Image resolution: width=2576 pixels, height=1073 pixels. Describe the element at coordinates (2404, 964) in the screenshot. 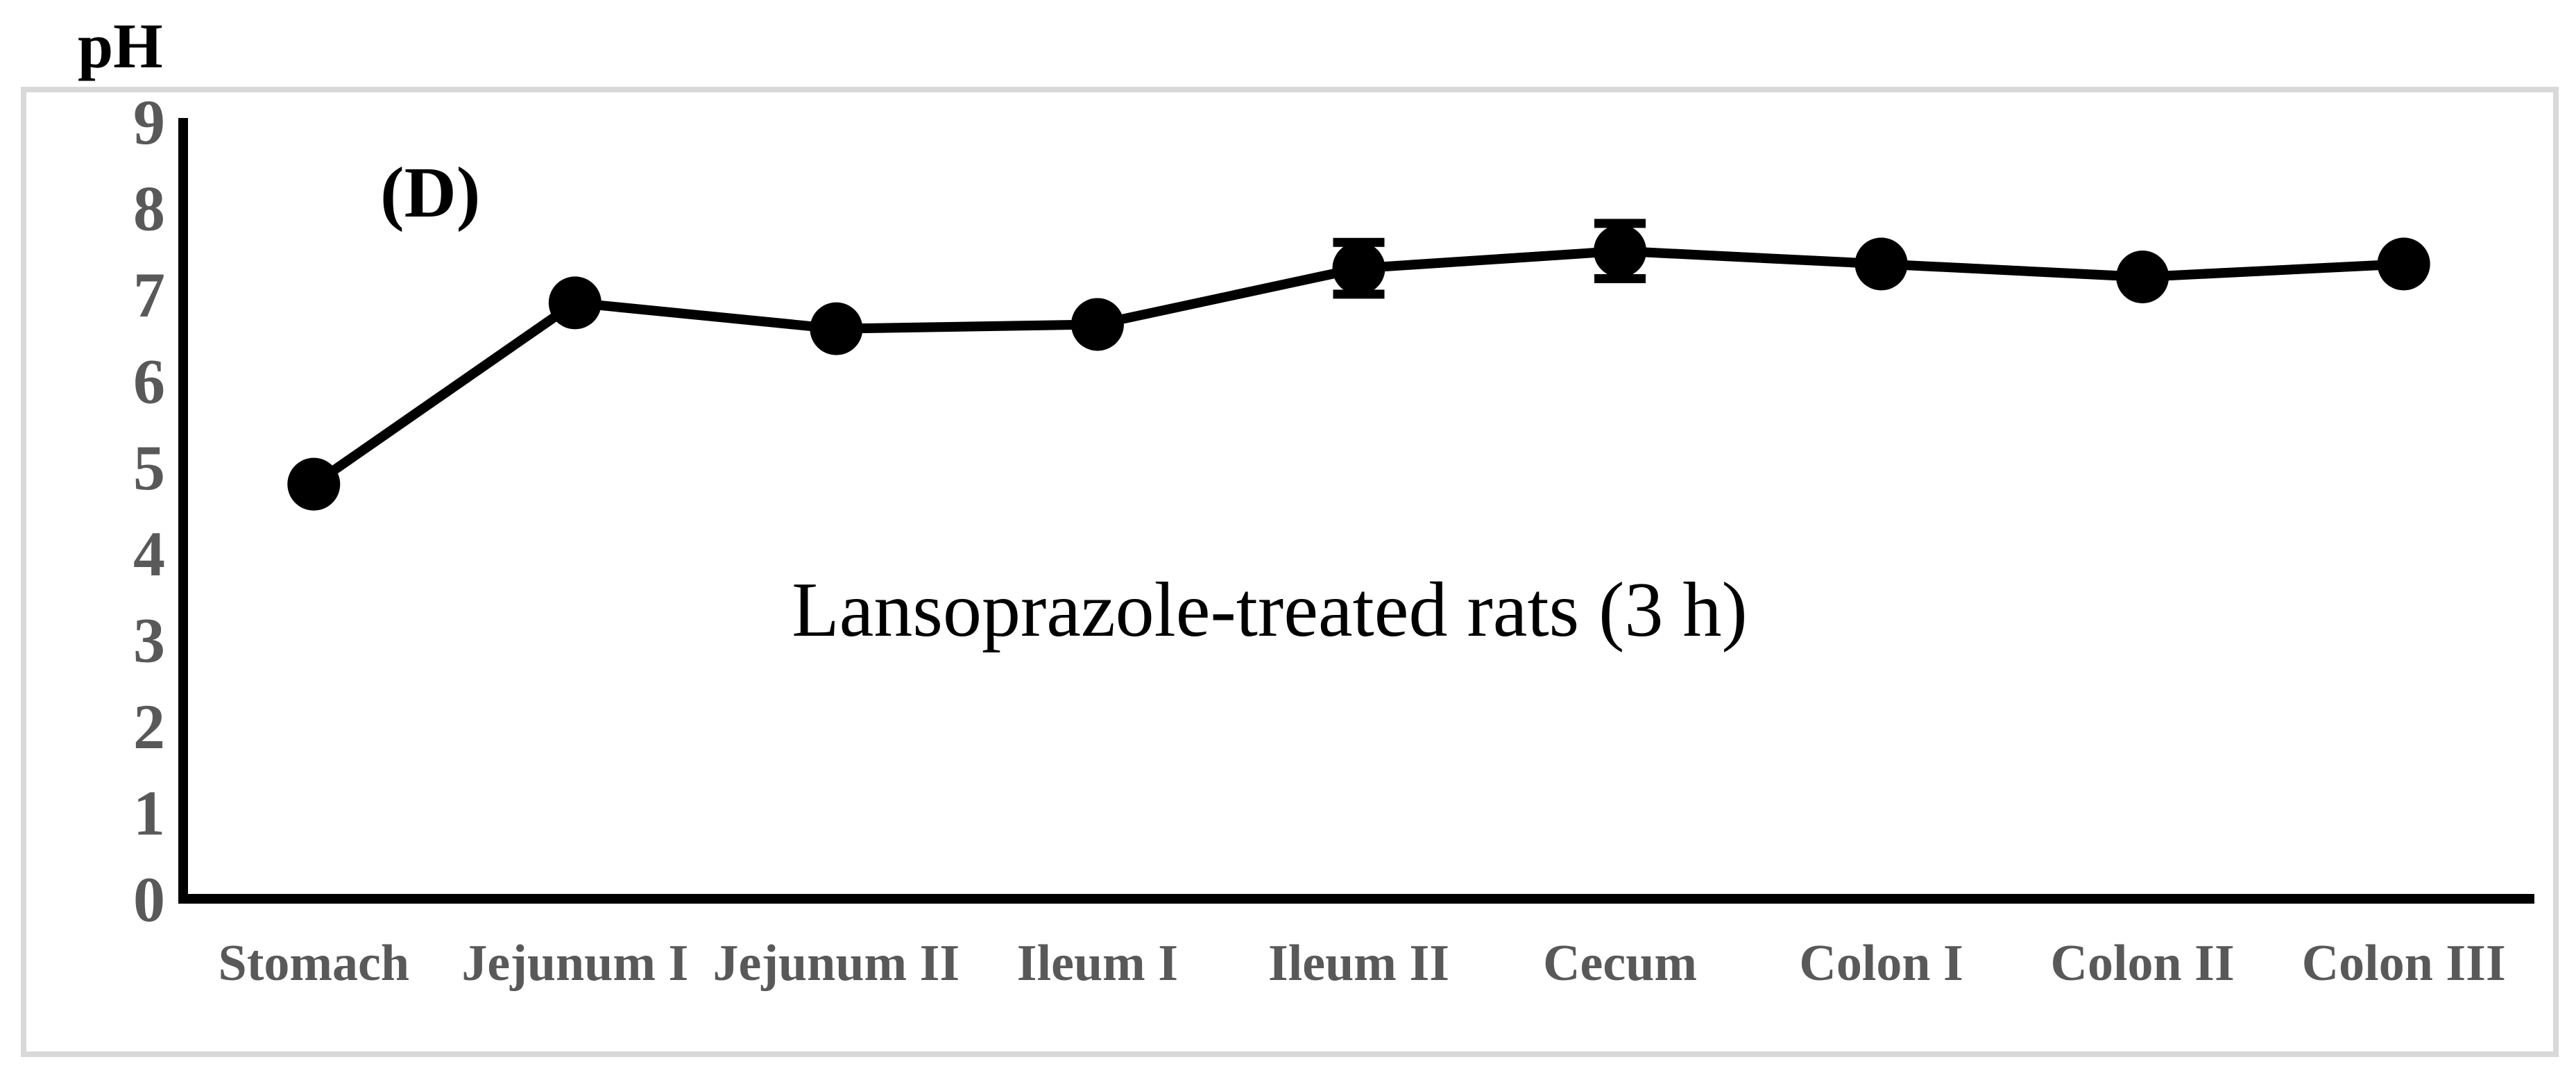

I see `x-category-label: Colon III` at that location.